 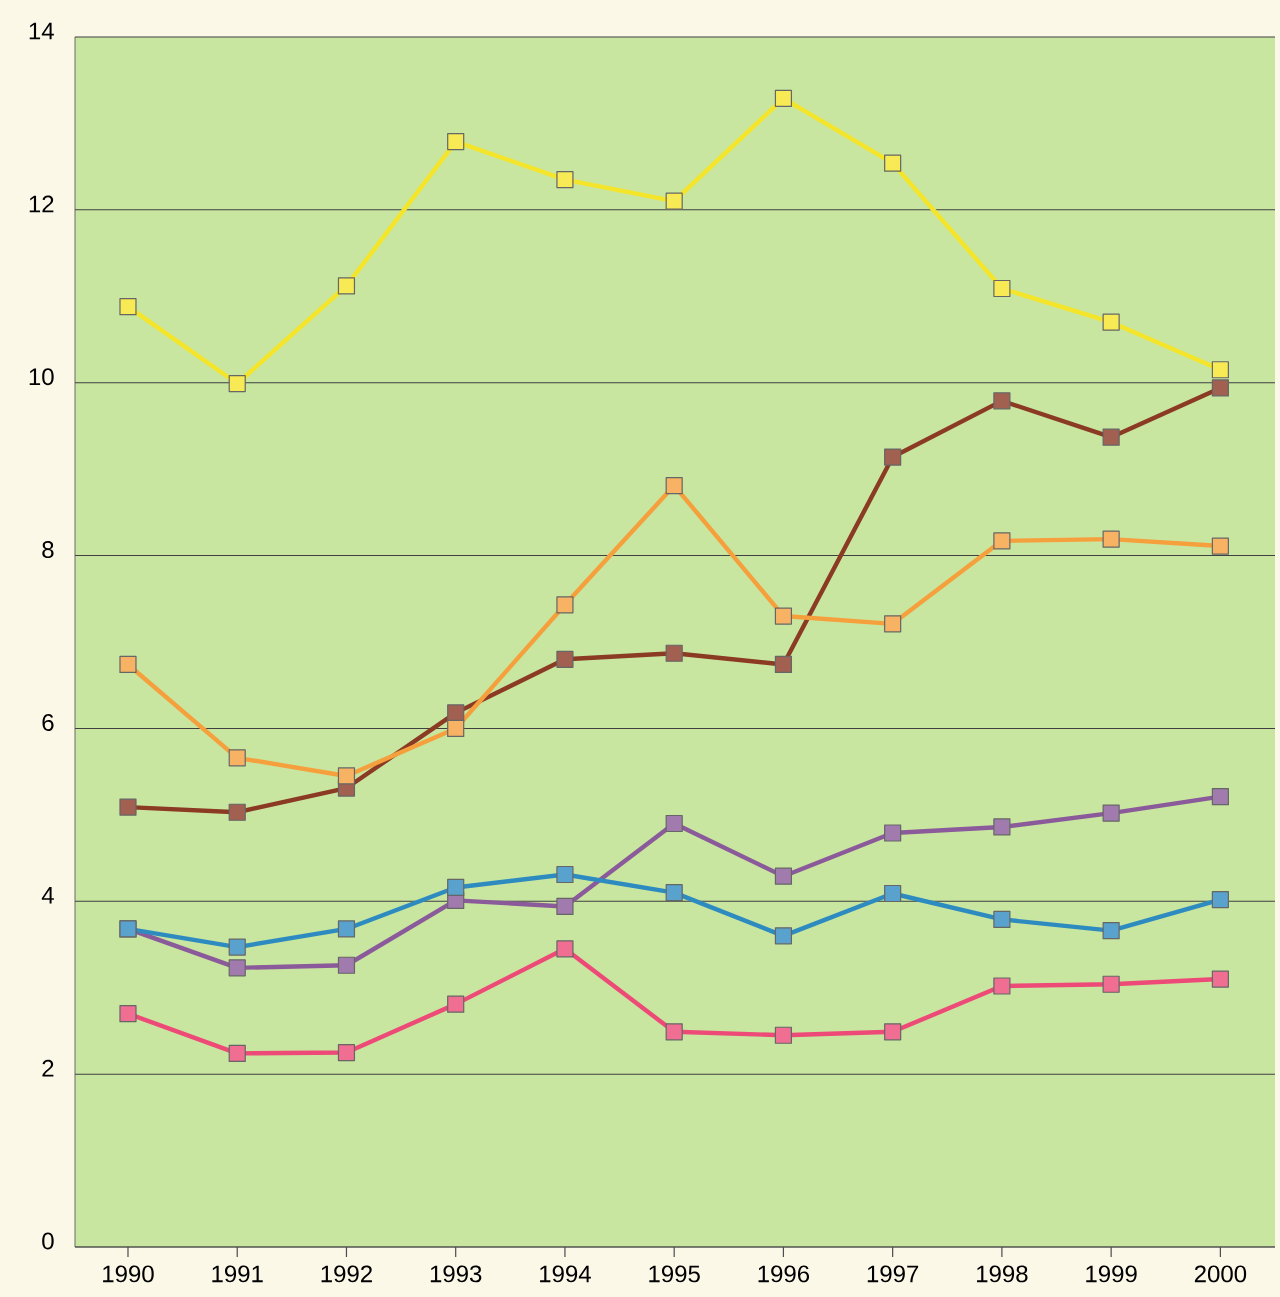 I want to click on x-tick-label: 1996, so click(x=784, y=1274).